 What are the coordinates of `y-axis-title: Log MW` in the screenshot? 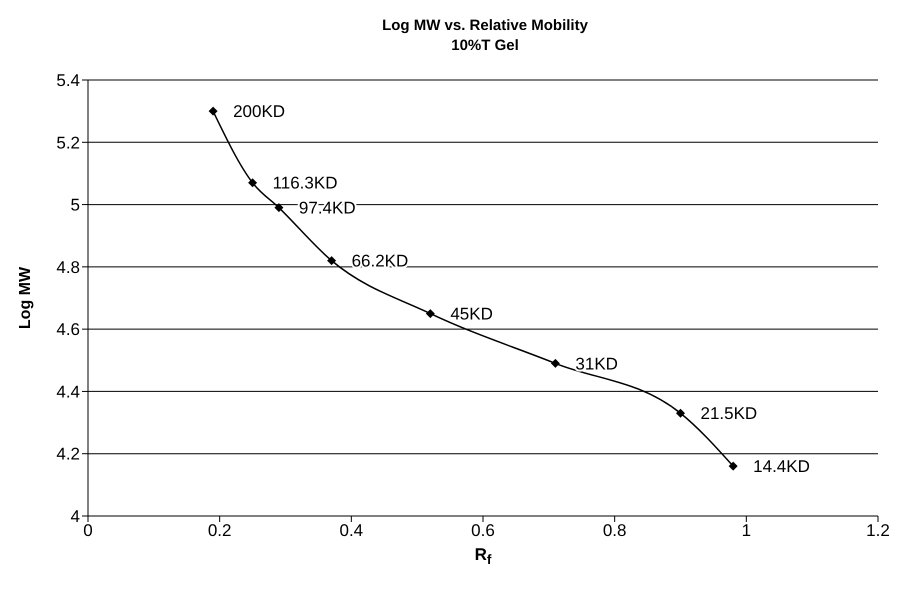 It's located at (25, 298).